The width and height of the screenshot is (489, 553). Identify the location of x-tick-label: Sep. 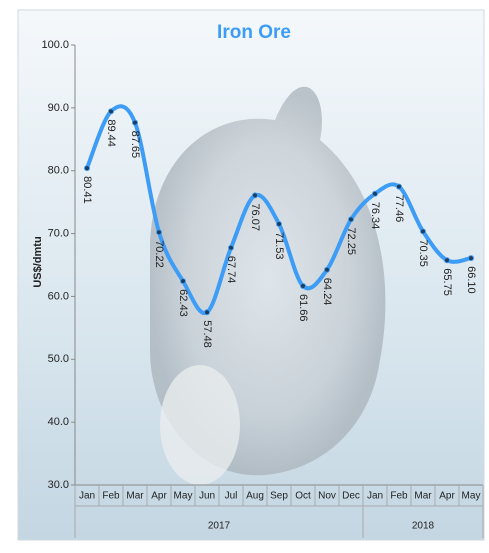
(279, 496).